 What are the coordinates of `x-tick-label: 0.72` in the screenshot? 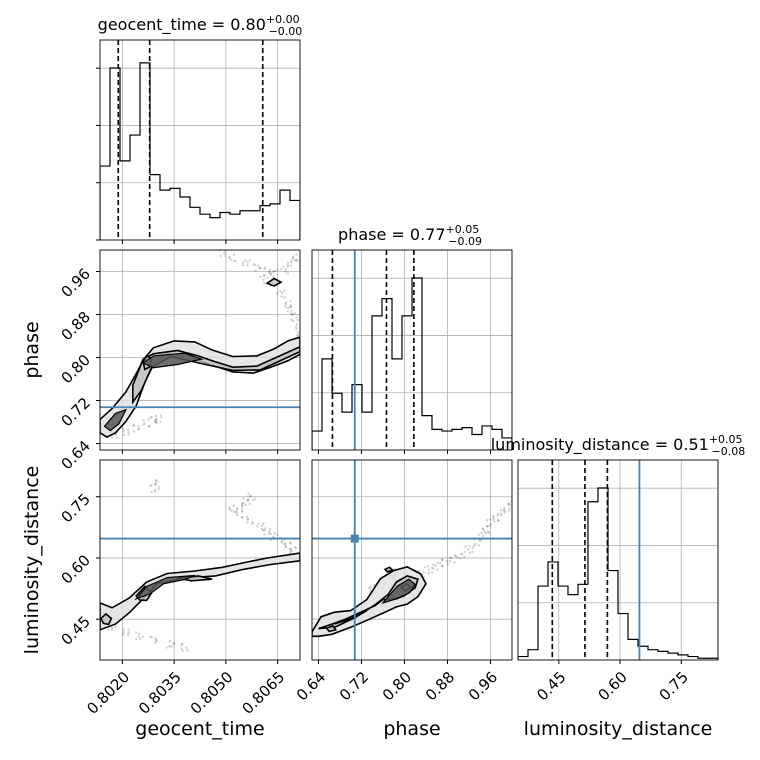 It's located at (354, 686).